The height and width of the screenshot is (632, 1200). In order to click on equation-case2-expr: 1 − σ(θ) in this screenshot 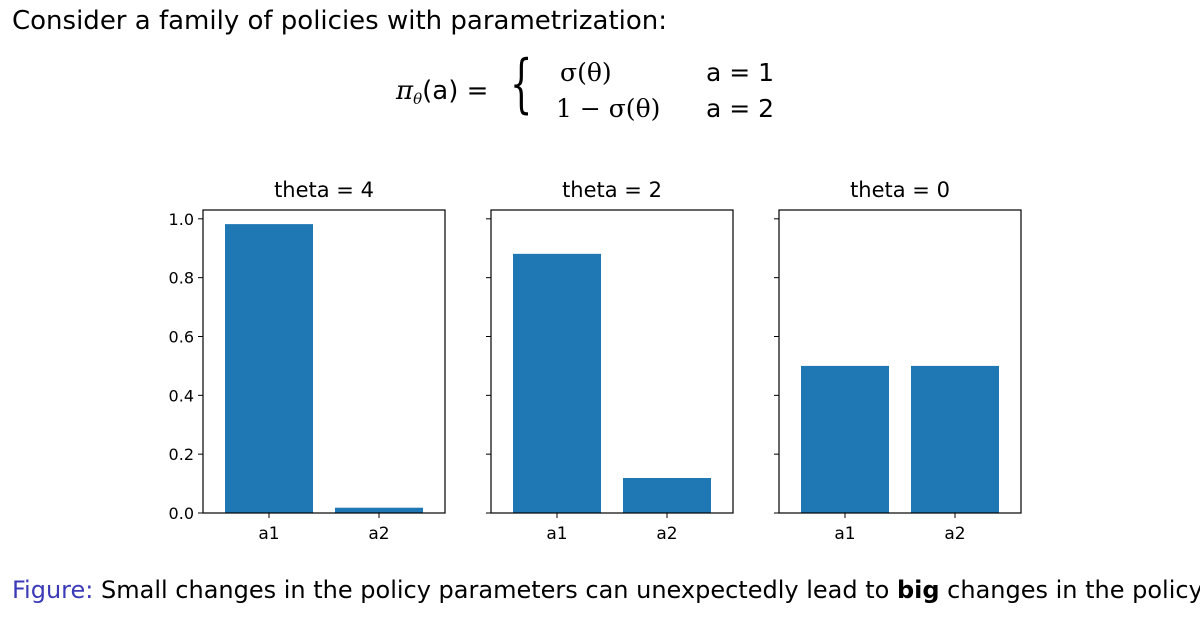, I will do `click(608, 108)`.